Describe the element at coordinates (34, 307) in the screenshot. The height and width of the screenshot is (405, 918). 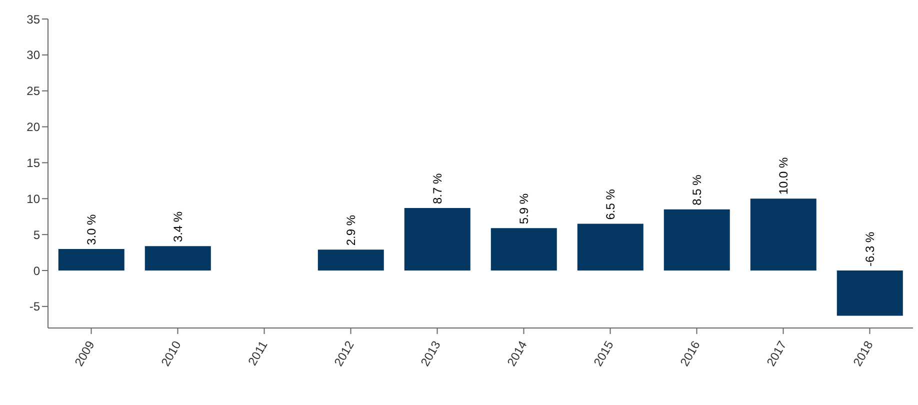
I see `y-tick-label: -5` at that location.